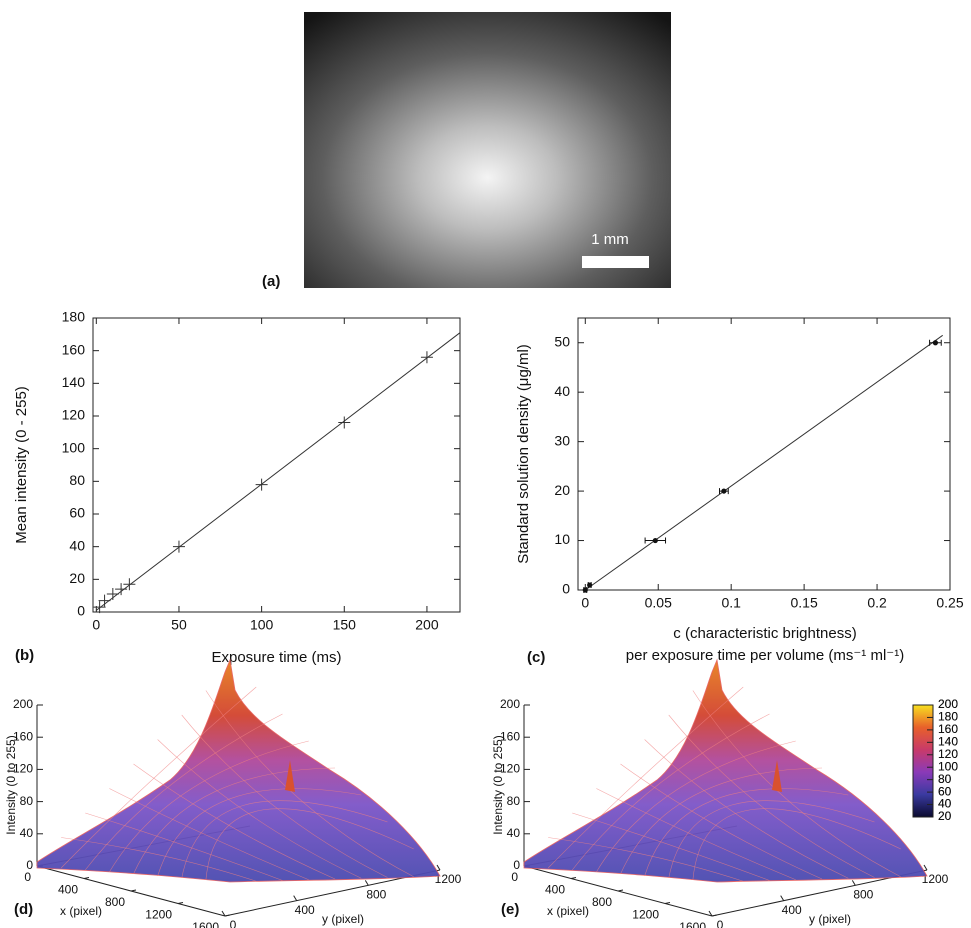 This screenshot has width=971, height=928. What do you see at coordinates (923, 761) in the screenshot?
I see `colorbar` at bounding box center [923, 761].